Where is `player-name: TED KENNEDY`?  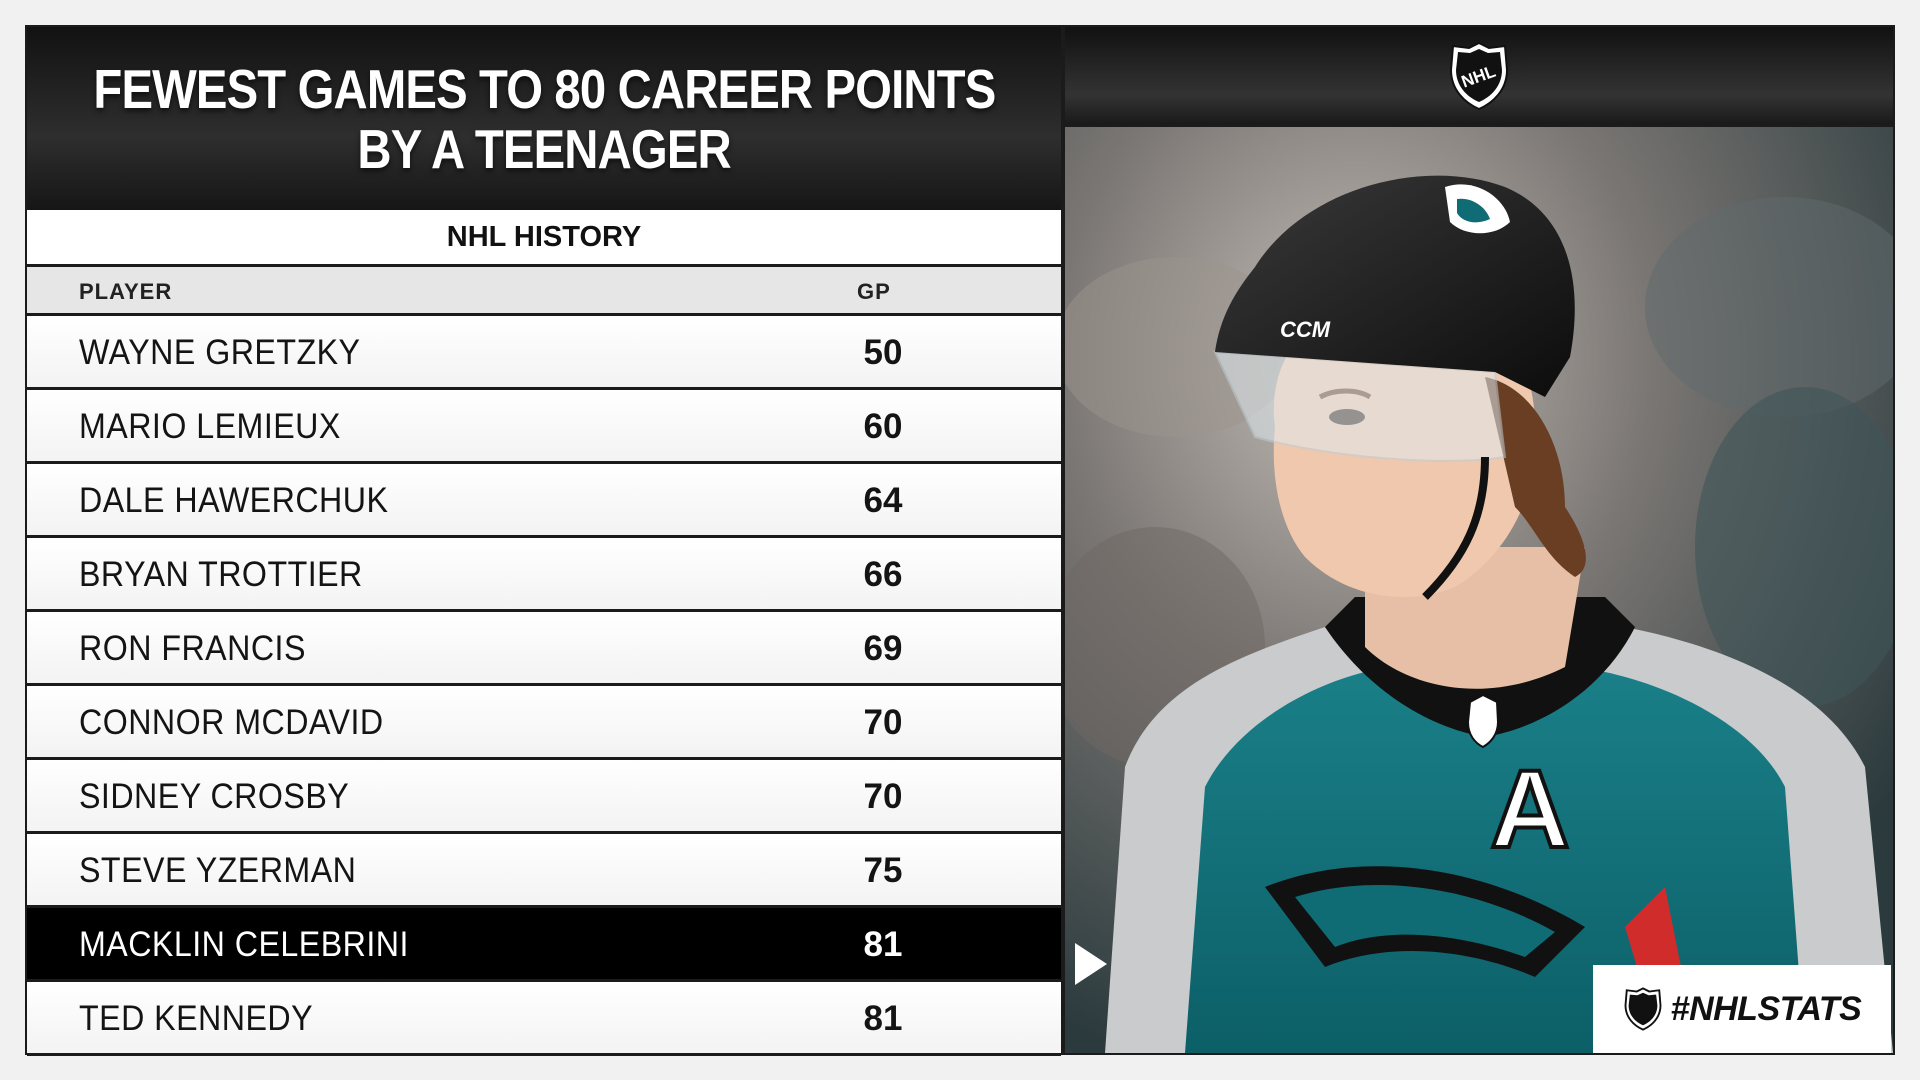
player-name: TED KENNEDY is located at coordinates (196, 1018).